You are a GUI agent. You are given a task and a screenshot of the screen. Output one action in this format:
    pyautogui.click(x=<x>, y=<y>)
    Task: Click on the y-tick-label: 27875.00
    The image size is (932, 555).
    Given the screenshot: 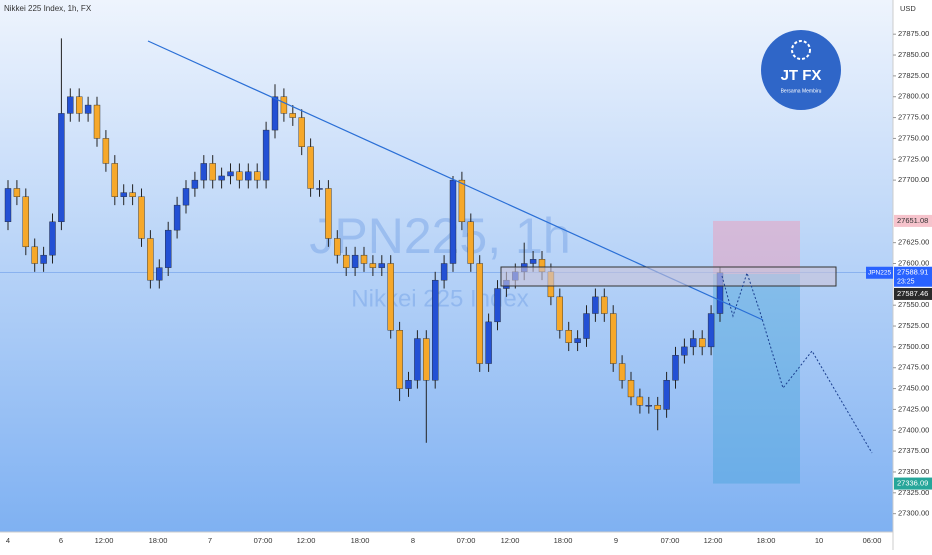 What is the action you would take?
    pyautogui.click(x=913, y=33)
    